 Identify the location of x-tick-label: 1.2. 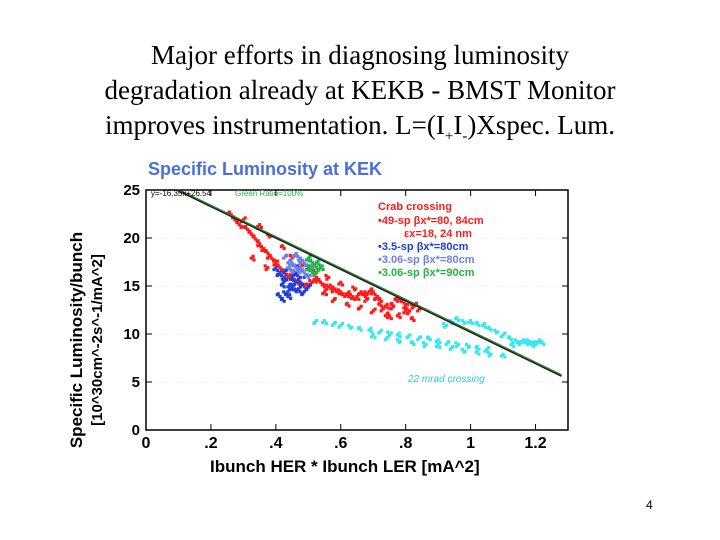
(535, 443).